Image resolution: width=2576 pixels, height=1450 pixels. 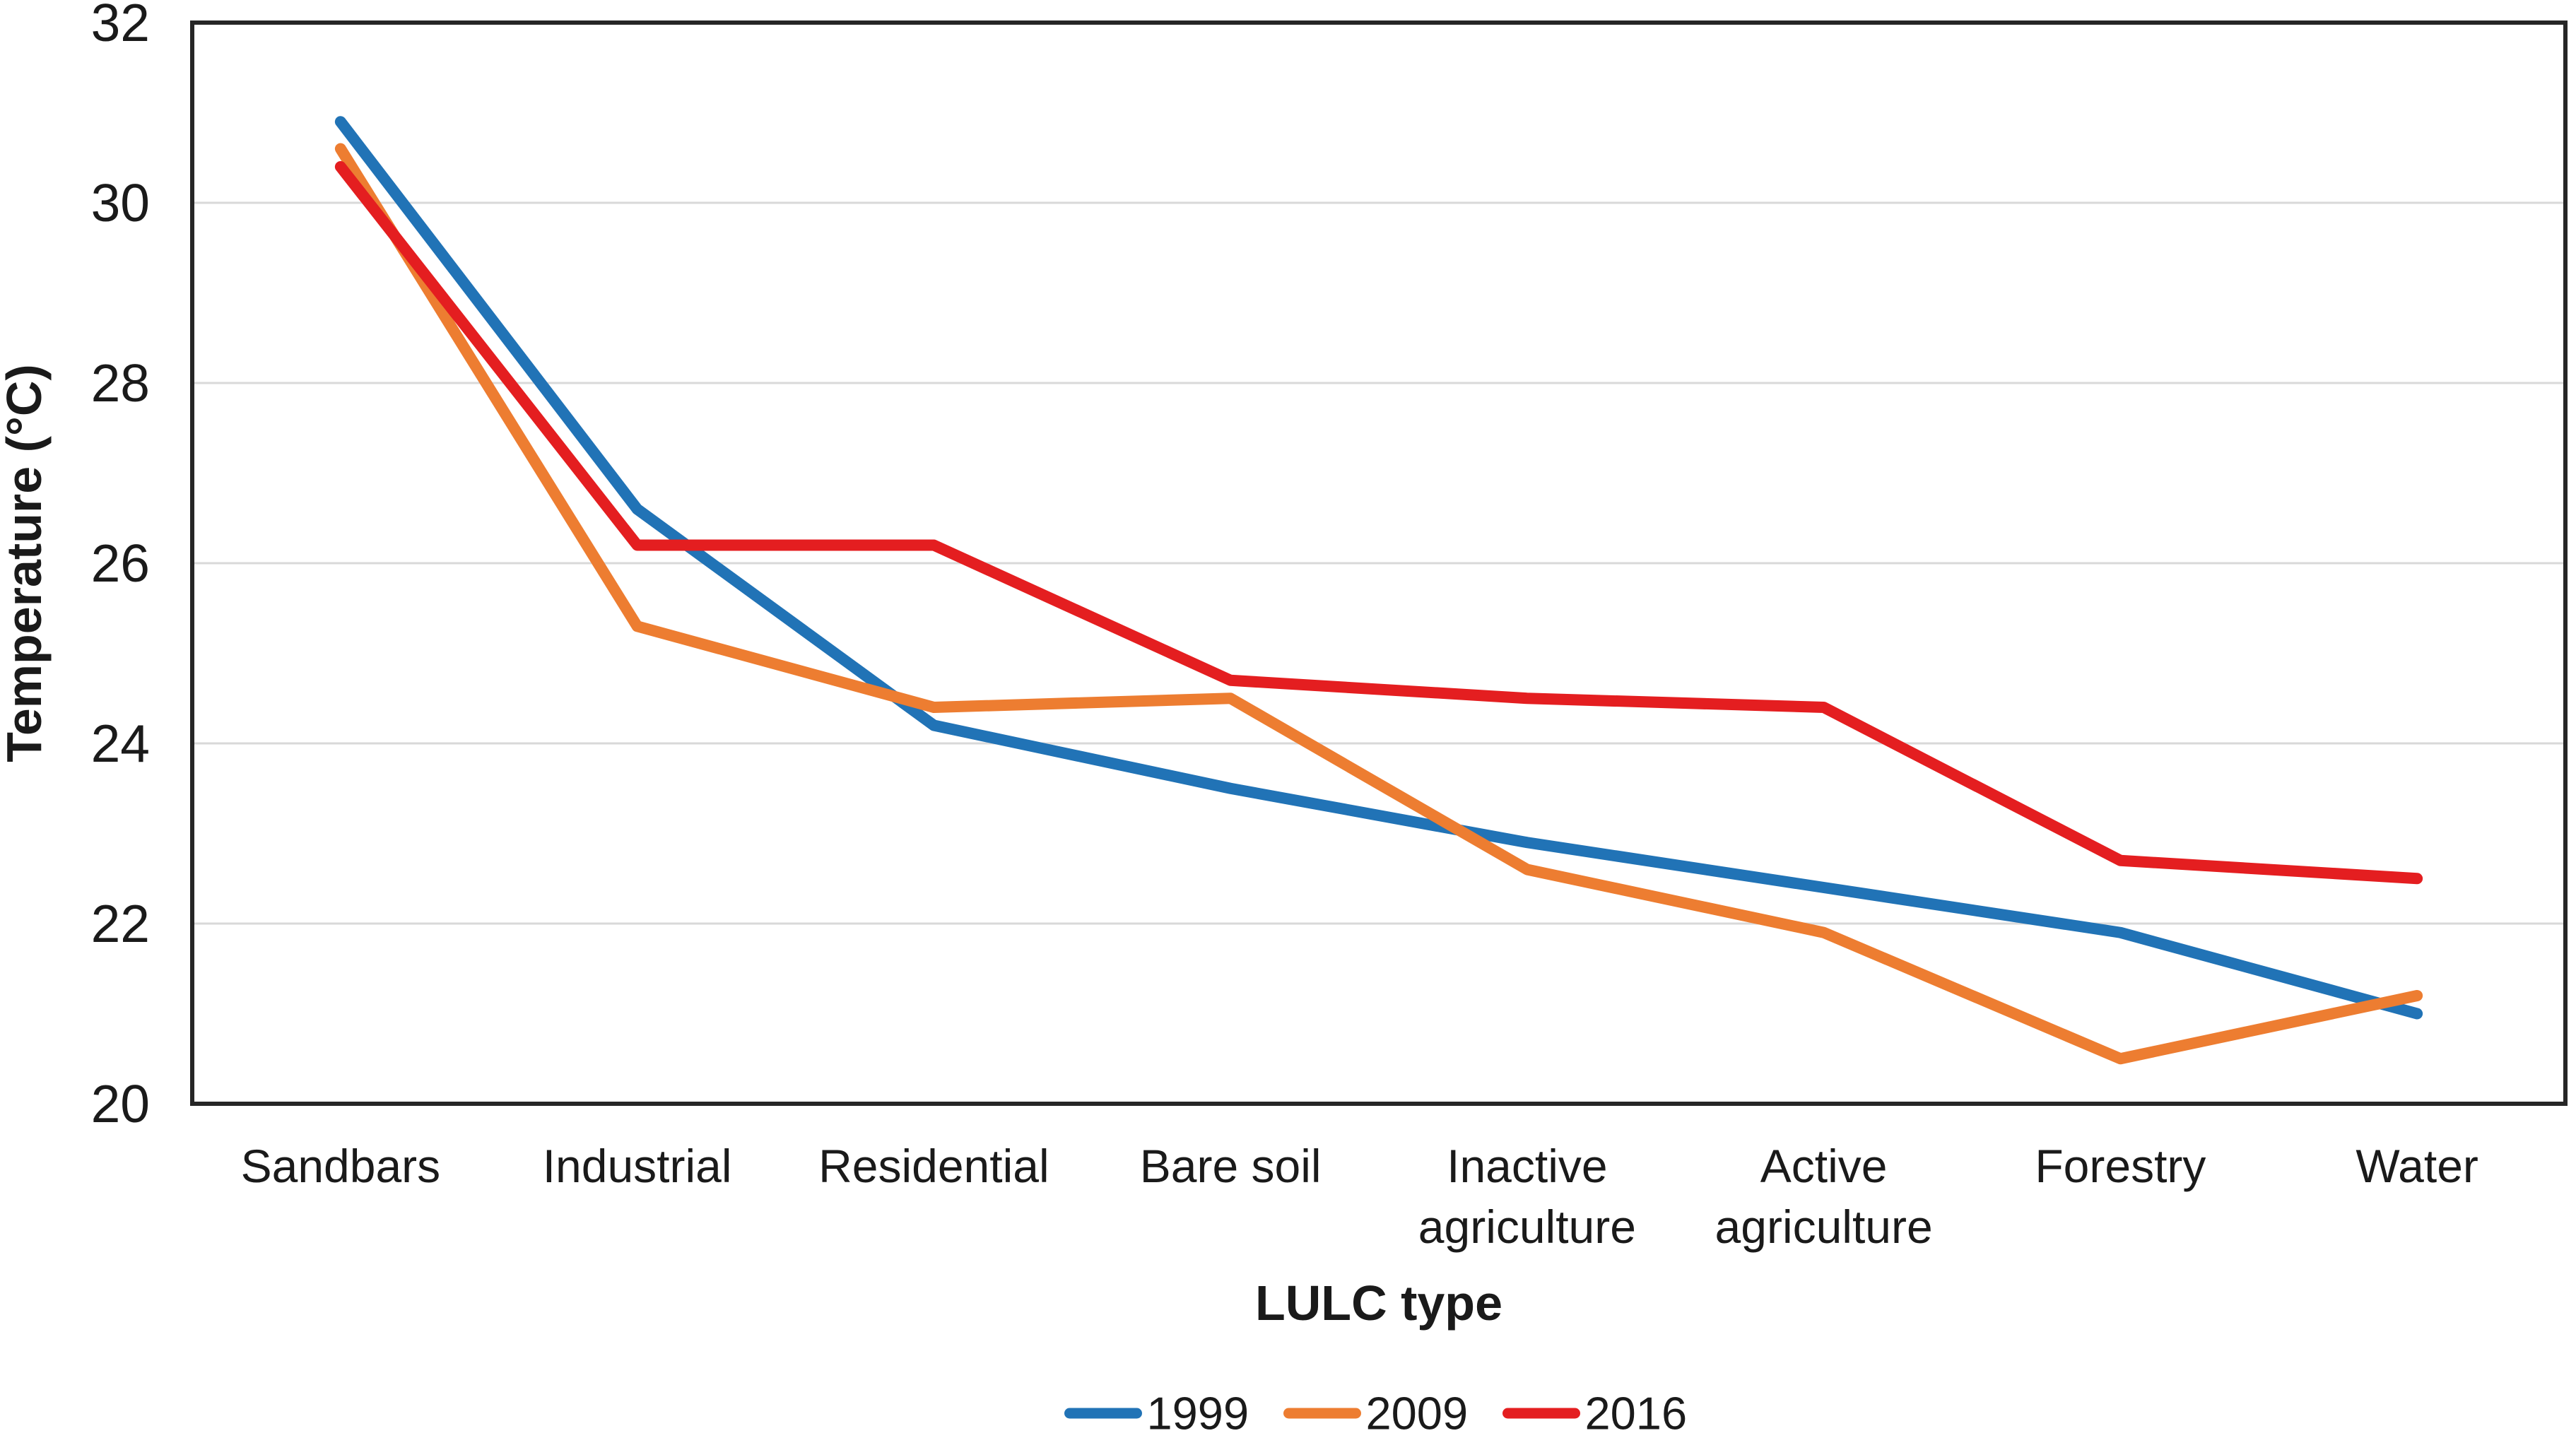 What do you see at coordinates (1527, 1166) in the screenshot?
I see `x-category-label: Inactive` at bounding box center [1527, 1166].